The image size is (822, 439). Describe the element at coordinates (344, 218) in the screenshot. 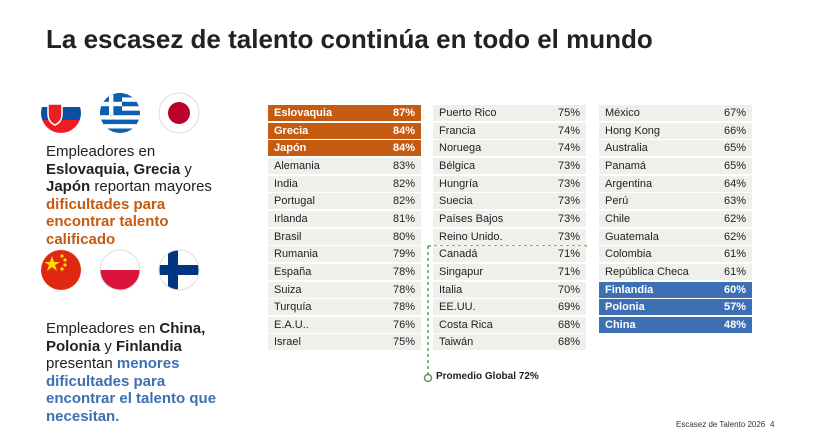

I see `table-row: Irlanda 81%` at that location.